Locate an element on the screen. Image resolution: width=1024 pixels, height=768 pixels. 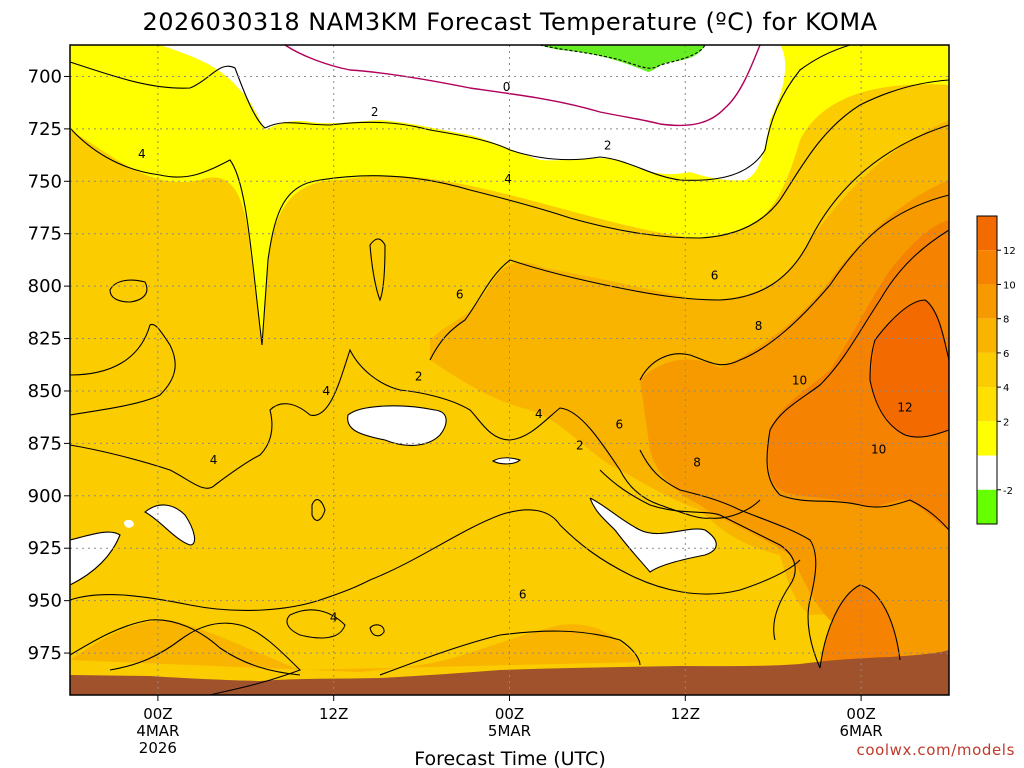
contour-2-mid is located at coordinates (397, 425).